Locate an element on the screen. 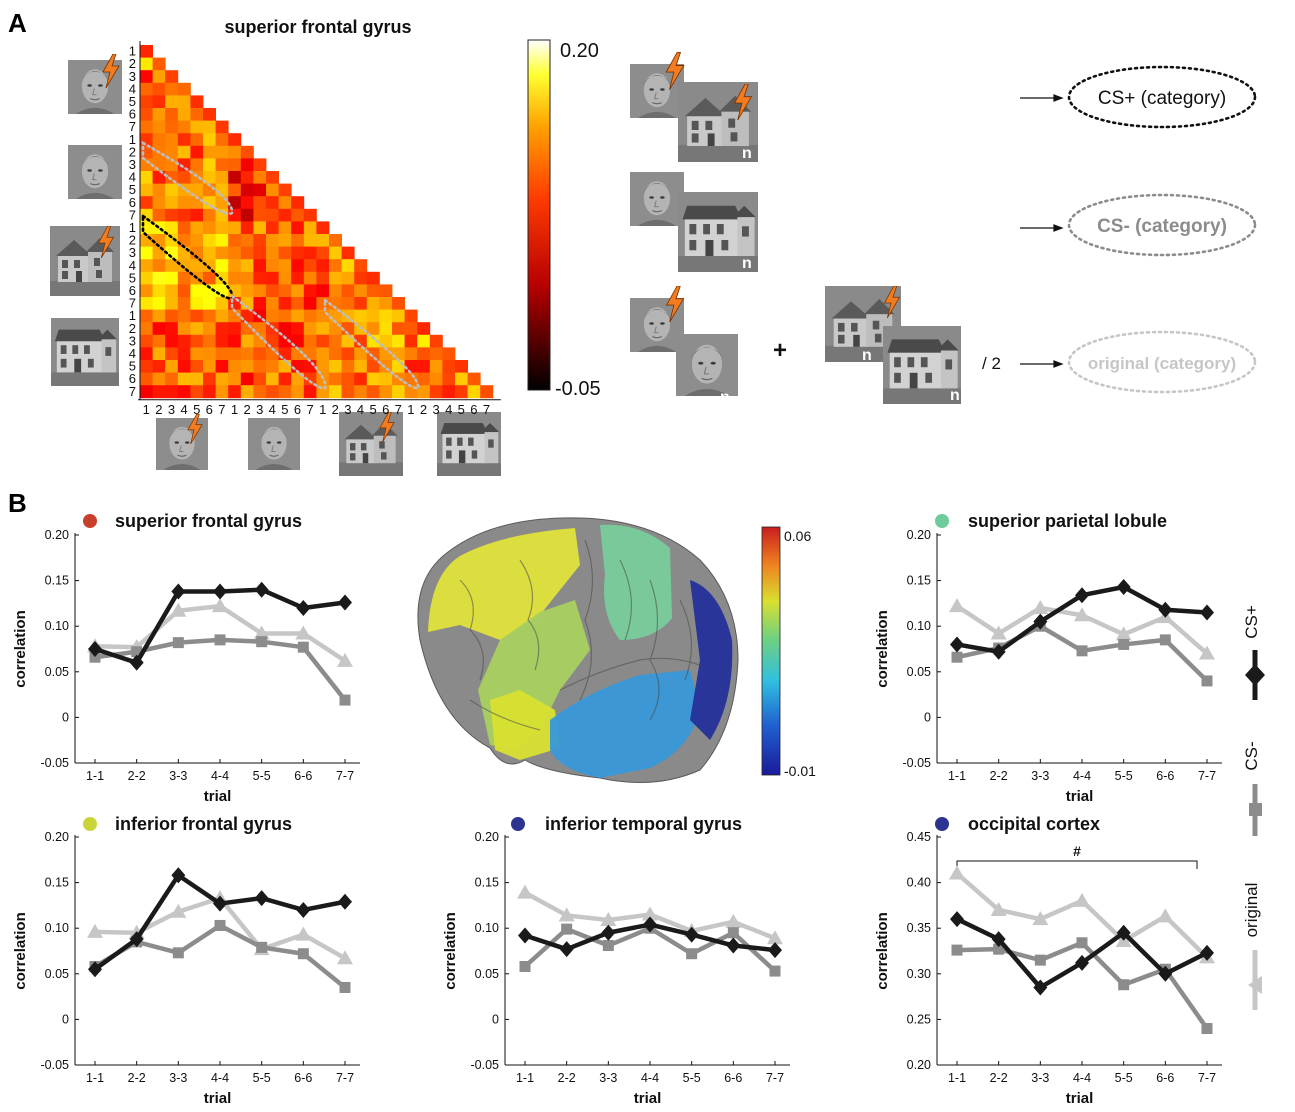  matrix-col-tick: 3 is located at coordinates (435, 409).